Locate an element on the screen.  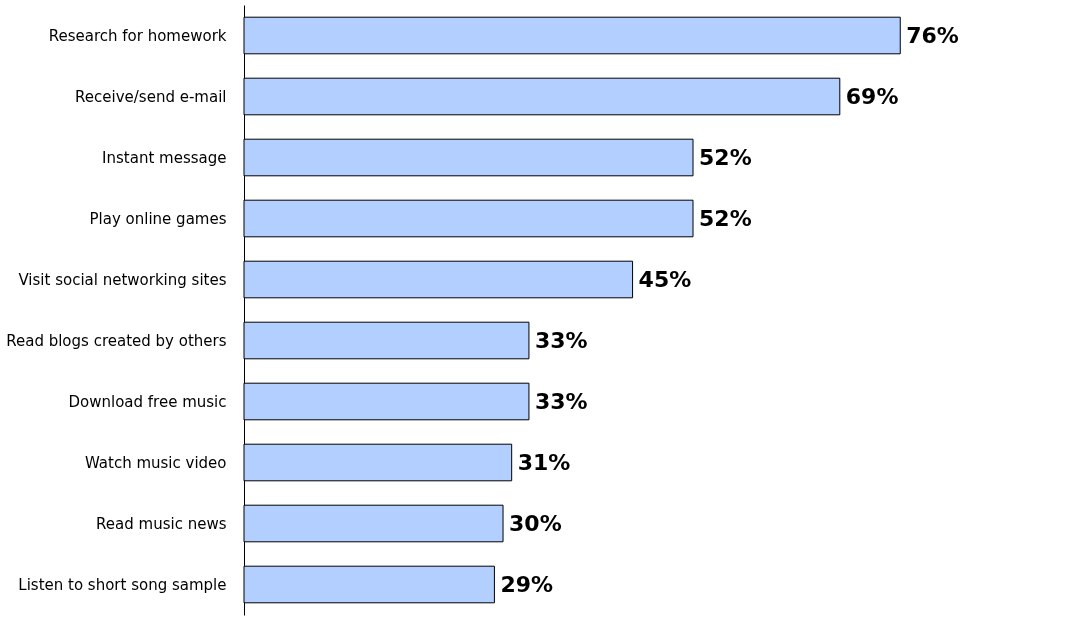
y-tick-label: Receive/send e-mail is located at coordinates (151, 96).